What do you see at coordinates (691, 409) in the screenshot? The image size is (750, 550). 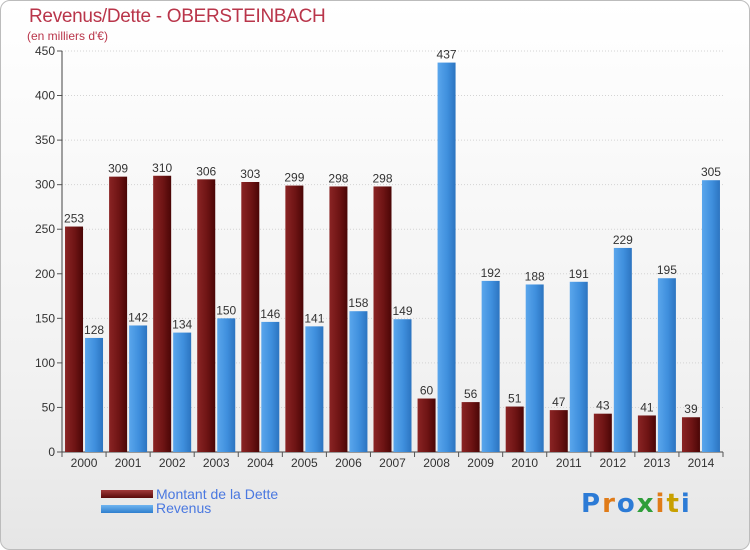 I see `data-label: 39` at bounding box center [691, 409].